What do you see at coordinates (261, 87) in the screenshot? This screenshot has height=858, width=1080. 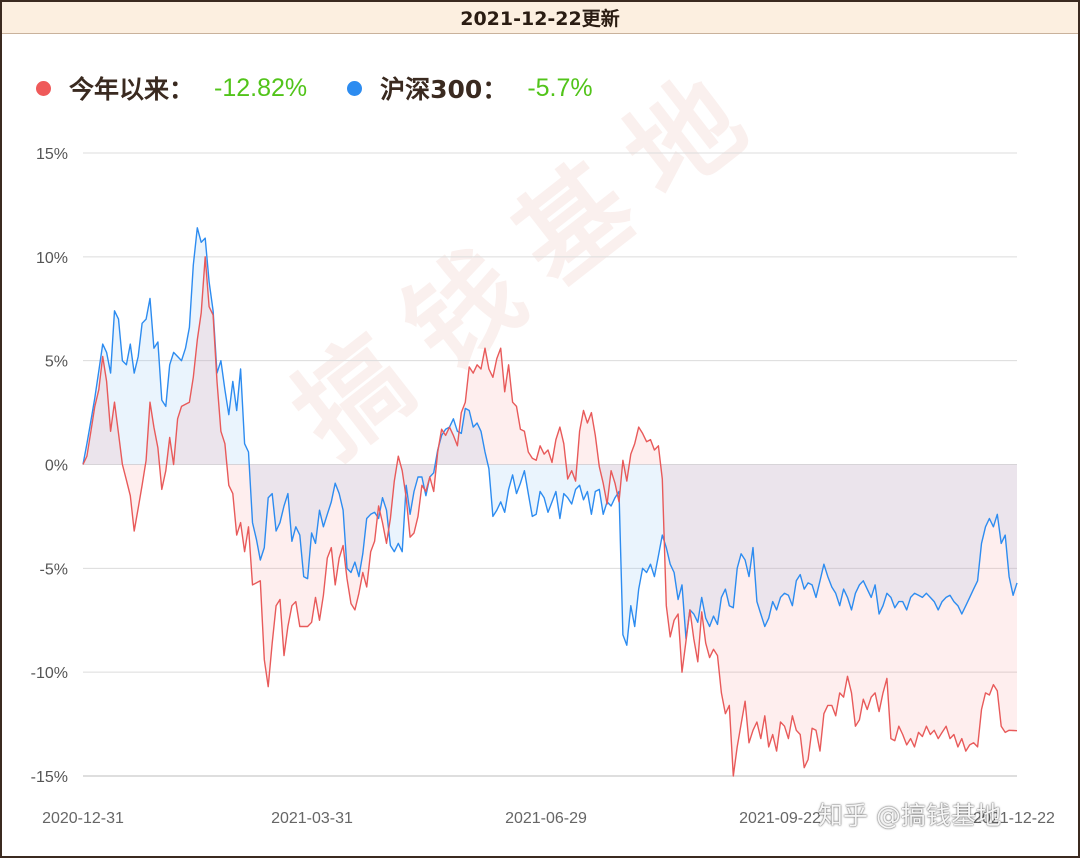 I see `legend-value-fund: -12.82%` at bounding box center [261, 87].